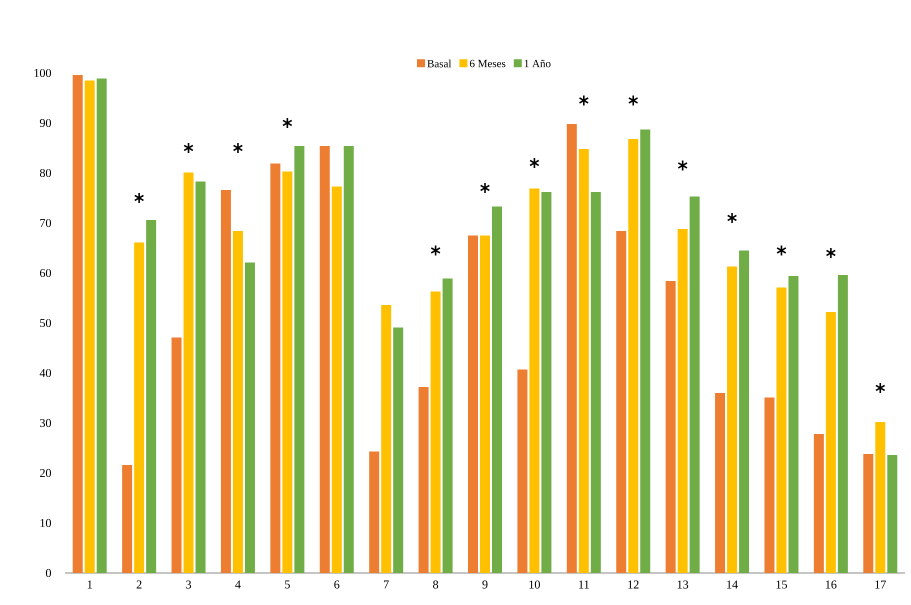  I want to click on x-tick-label: 7, so click(386, 584).